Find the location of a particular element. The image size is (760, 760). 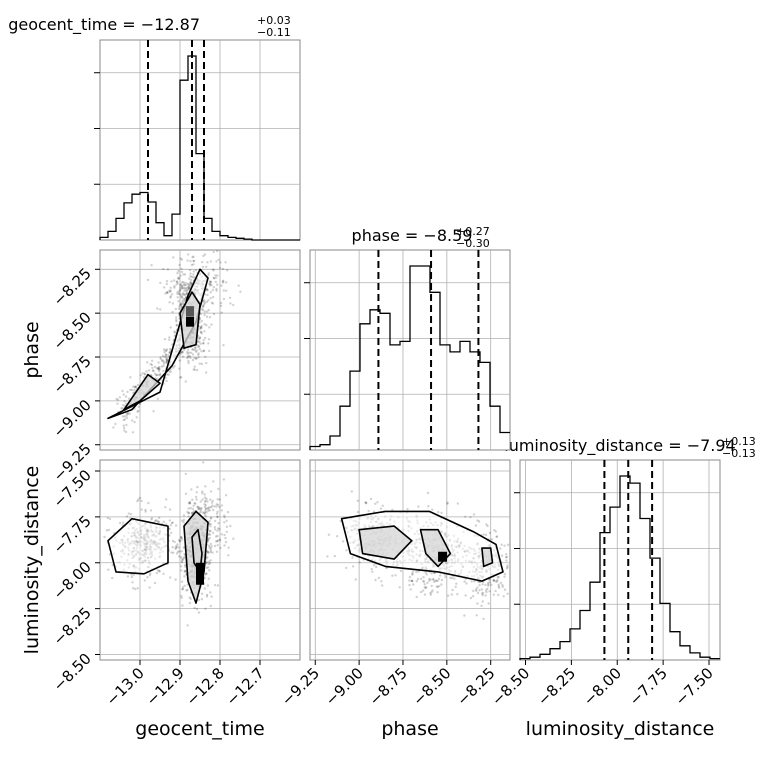

x-tick-label: −8.00 is located at coordinates (602, 686).